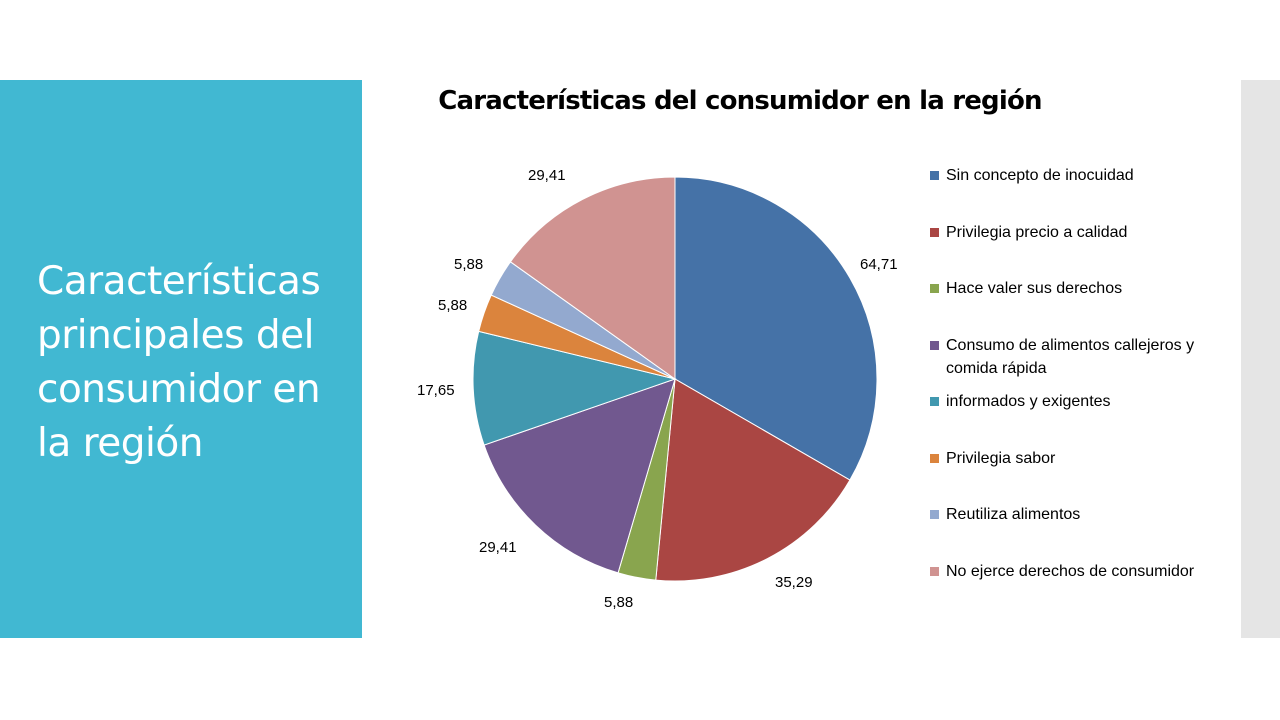 This screenshot has width=1280, height=720. Describe the element at coordinates (879, 264) in the screenshot. I see `data-label: 64,71` at that location.